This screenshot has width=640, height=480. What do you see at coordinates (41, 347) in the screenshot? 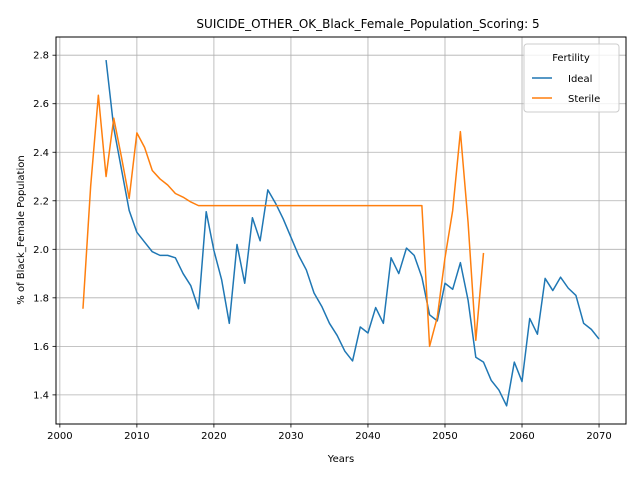
I see `y-tick-label: 1.6` at bounding box center [41, 347].